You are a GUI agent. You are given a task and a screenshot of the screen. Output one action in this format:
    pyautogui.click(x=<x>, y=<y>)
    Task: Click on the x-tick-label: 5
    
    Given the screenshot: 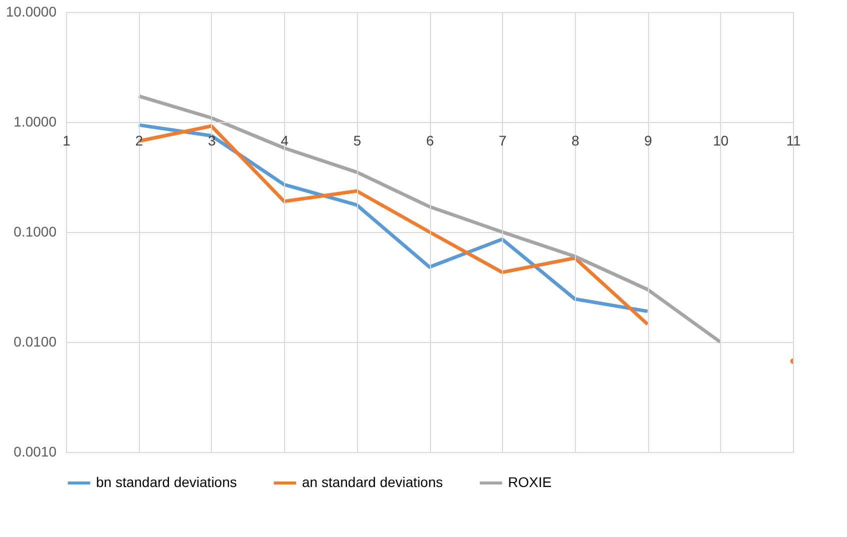 What is the action you would take?
    pyautogui.click(x=357, y=140)
    